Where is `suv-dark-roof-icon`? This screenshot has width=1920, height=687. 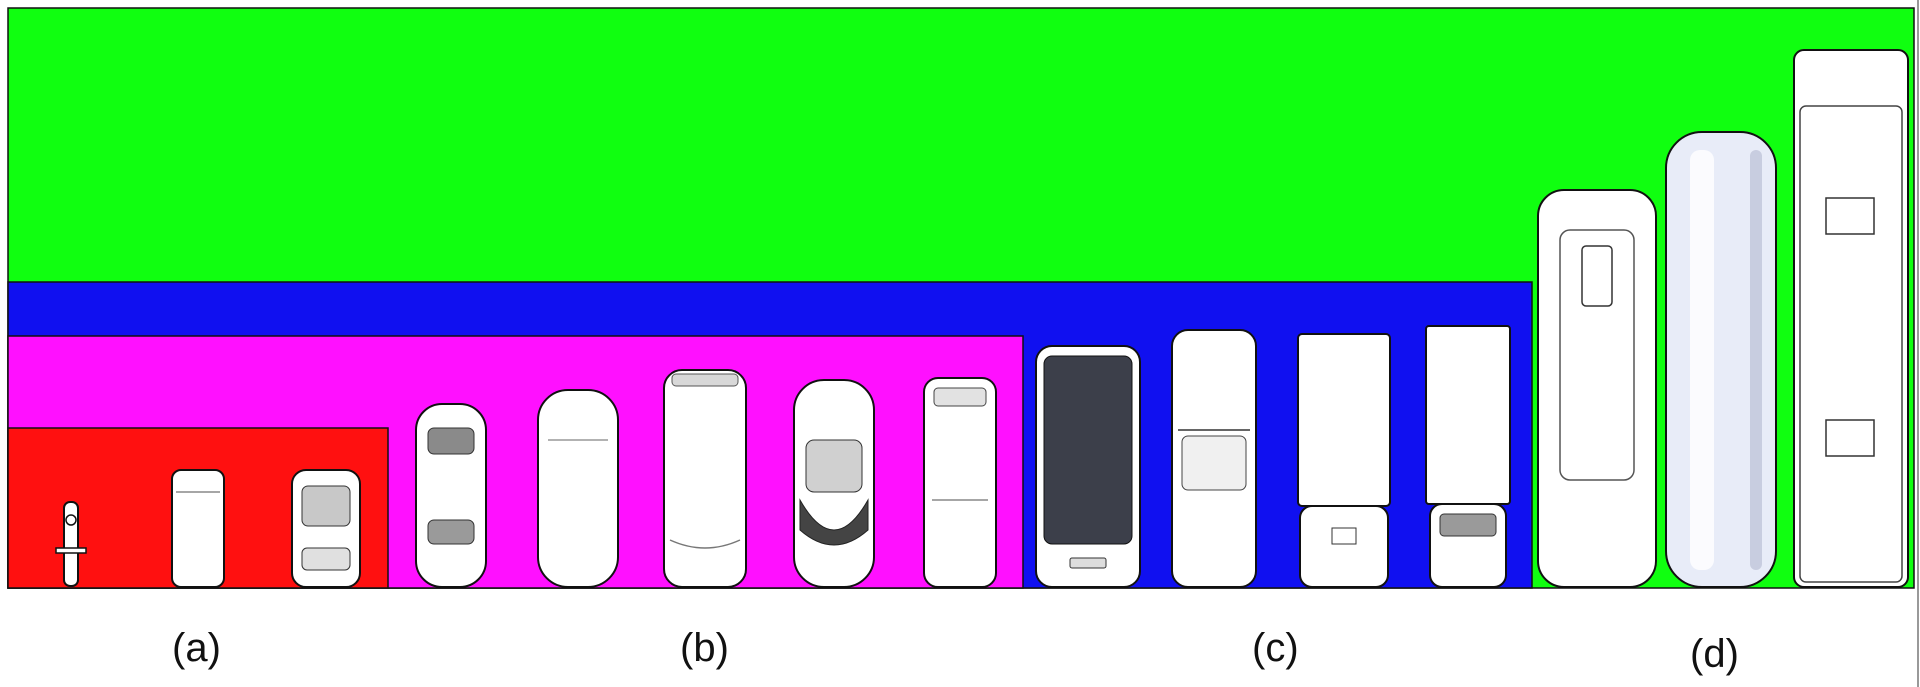
suv-dark-roof-icon is located at coordinates (1088, 466).